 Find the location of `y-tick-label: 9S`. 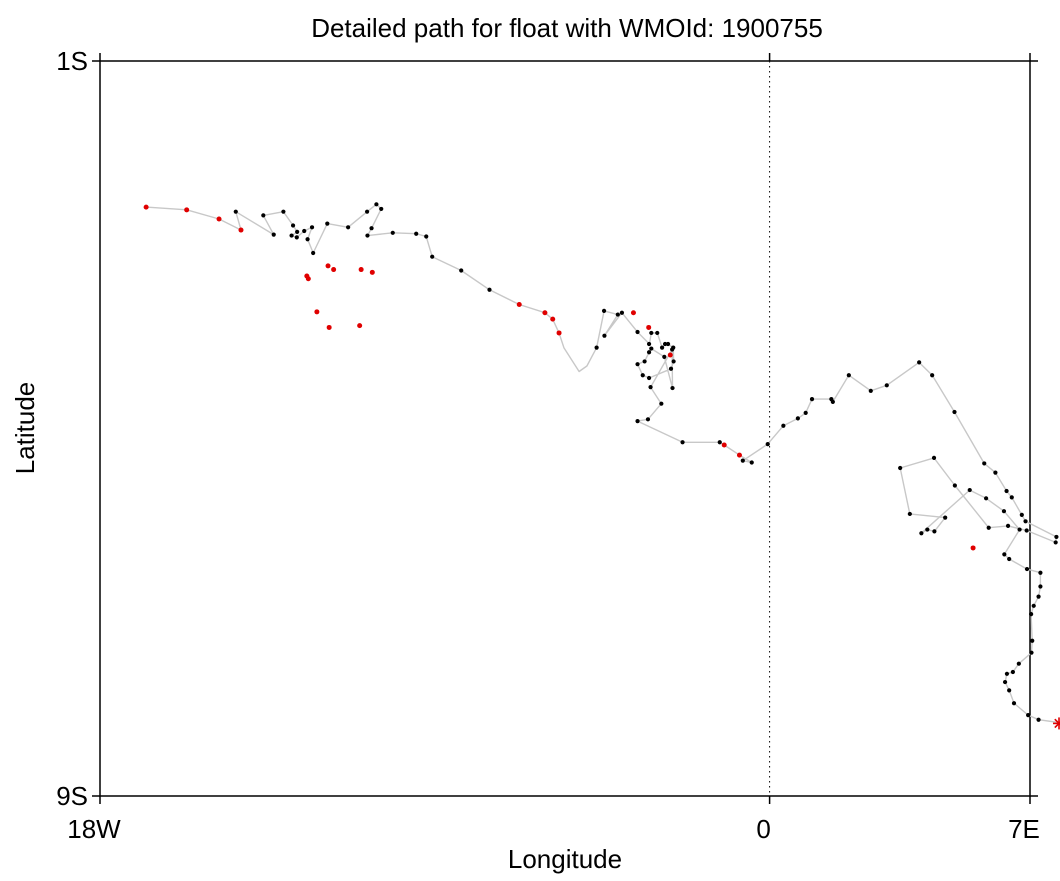

y-tick-label: 9S is located at coordinates (72, 796).